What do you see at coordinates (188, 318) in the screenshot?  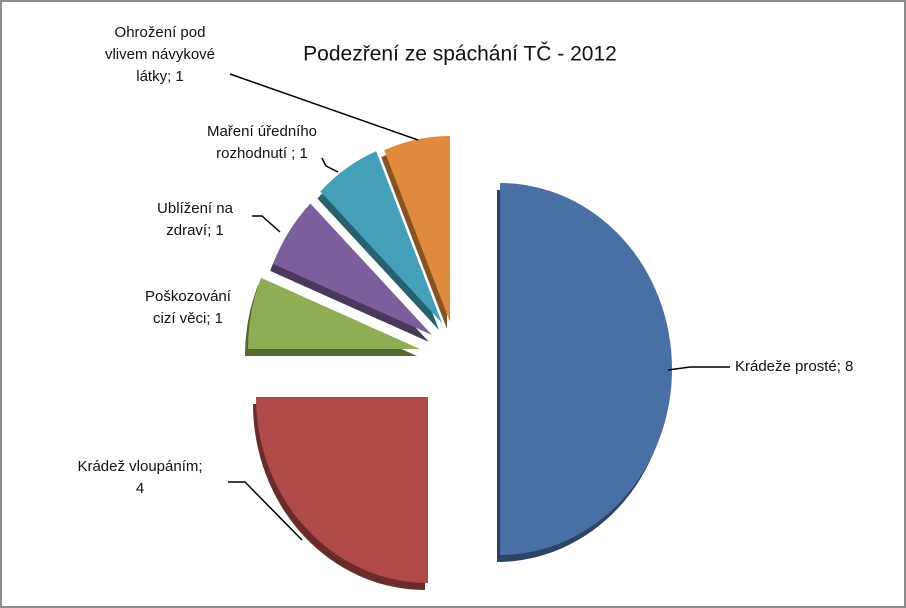 I see `data-label: cizí věci; 1` at bounding box center [188, 318].